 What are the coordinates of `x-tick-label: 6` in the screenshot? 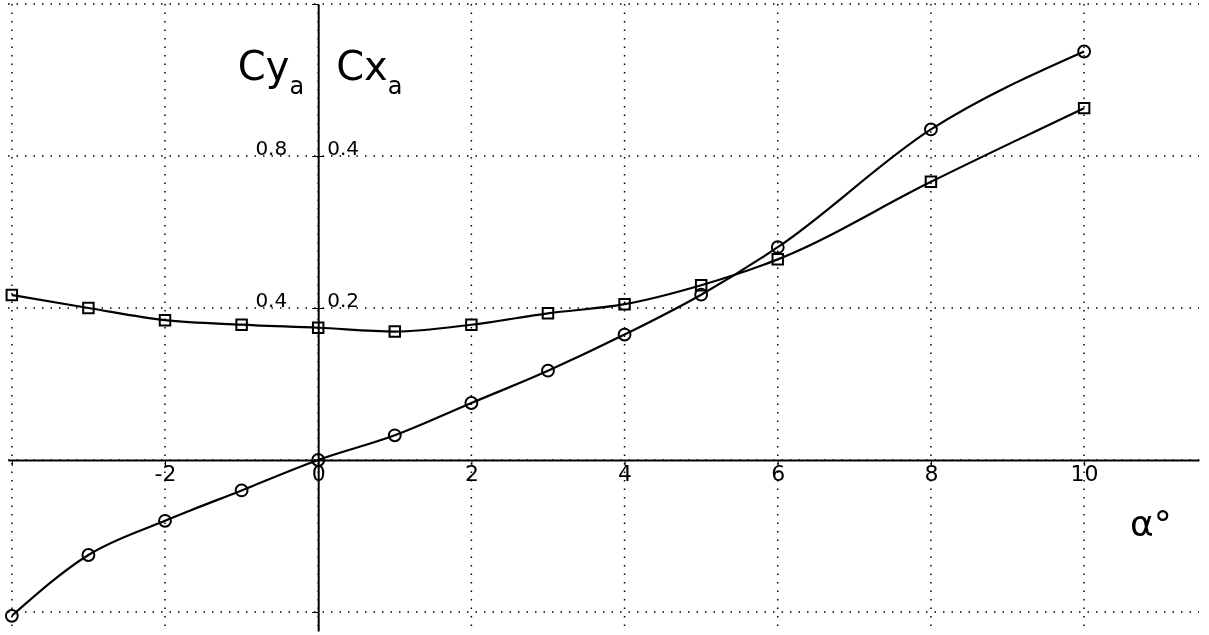 It's located at (778, 473).